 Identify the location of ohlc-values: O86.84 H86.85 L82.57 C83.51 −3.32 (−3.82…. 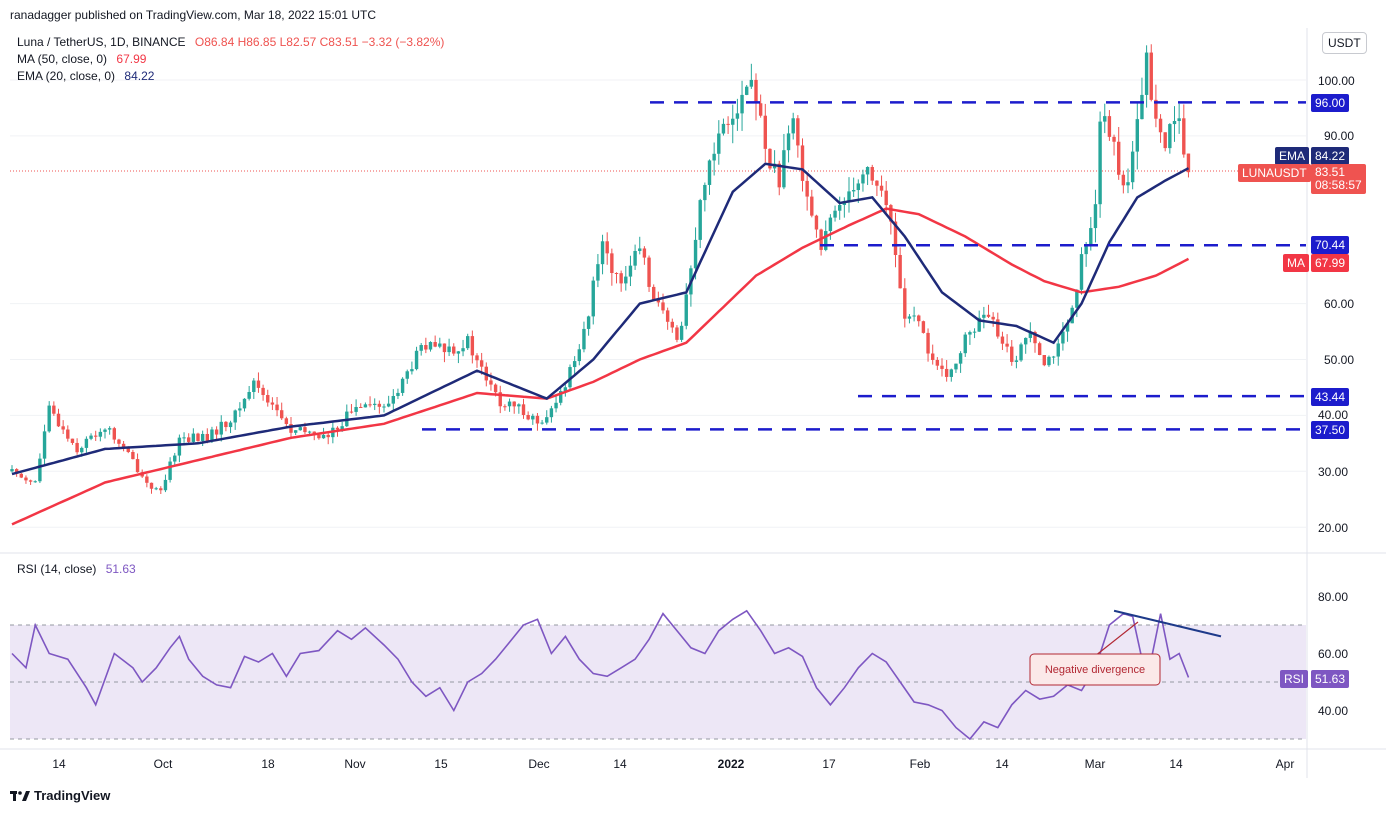
(319, 42).